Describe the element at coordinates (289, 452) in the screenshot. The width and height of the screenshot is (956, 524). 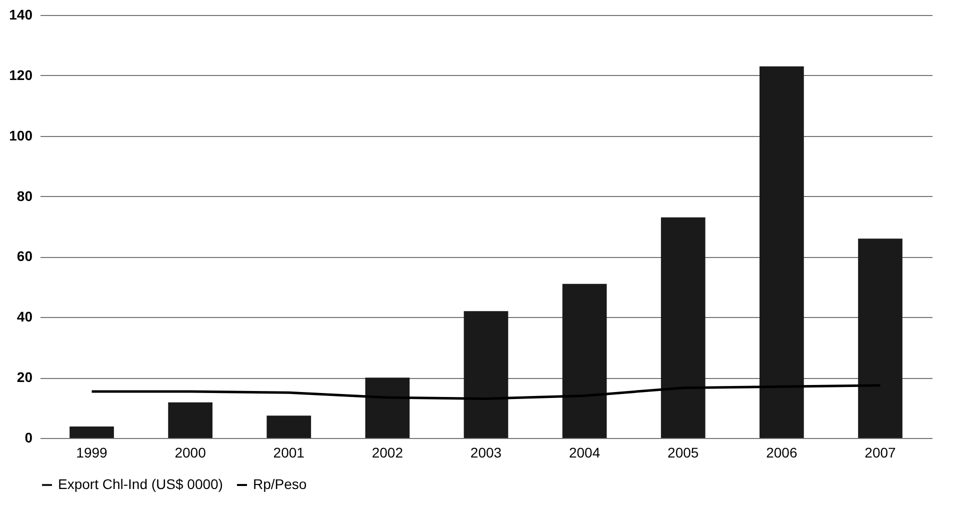
I see `x-tick-label: 2001` at that location.